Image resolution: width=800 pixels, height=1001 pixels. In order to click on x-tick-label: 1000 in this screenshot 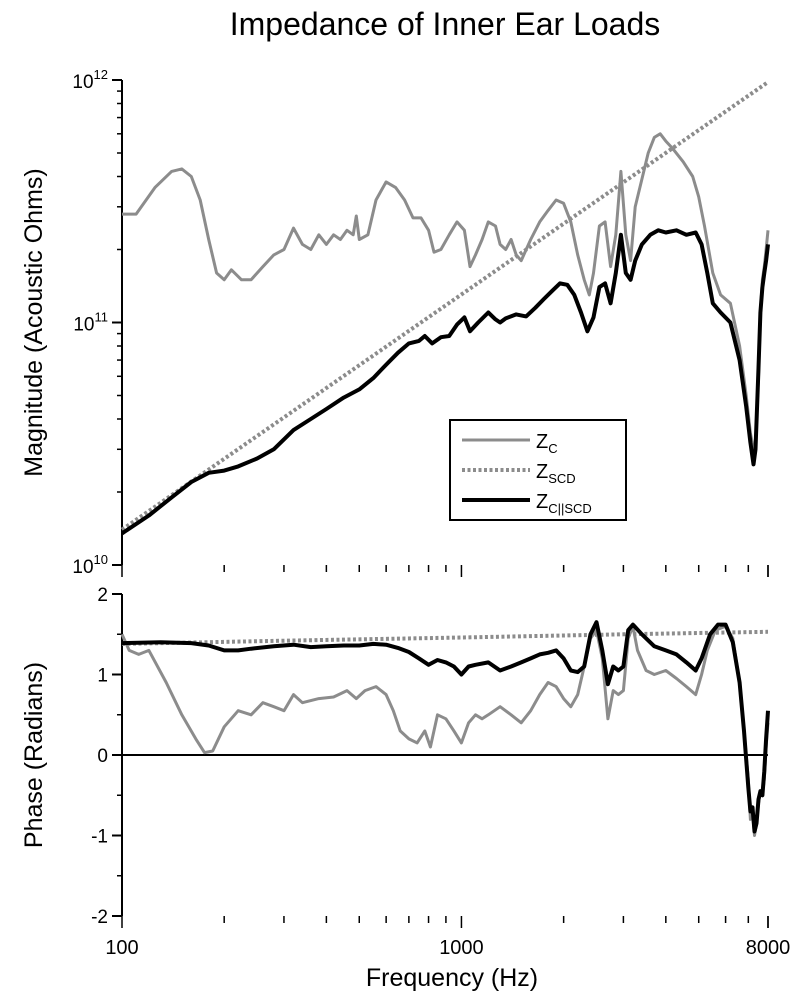, I will do `click(461, 948)`.